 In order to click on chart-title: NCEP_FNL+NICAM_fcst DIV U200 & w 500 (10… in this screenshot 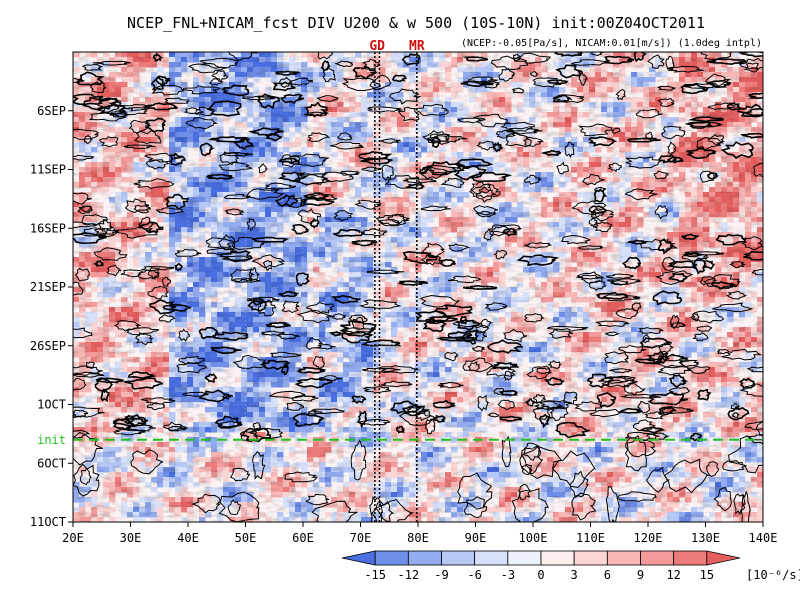, I will do `click(416, 23)`.